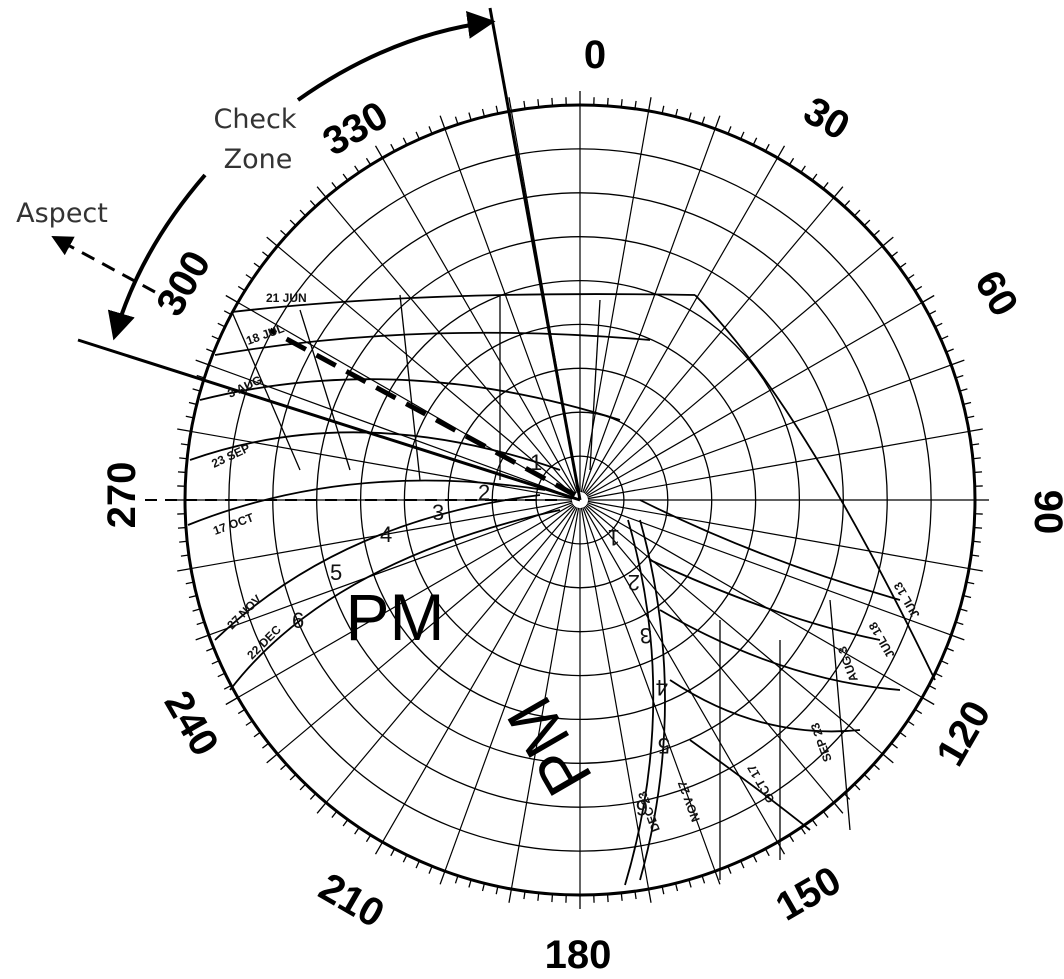 The image size is (1064, 979). What do you see at coordinates (183, 284) in the screenshot?
I see `degree-label-300: 300` at bounding box center [183, 284].